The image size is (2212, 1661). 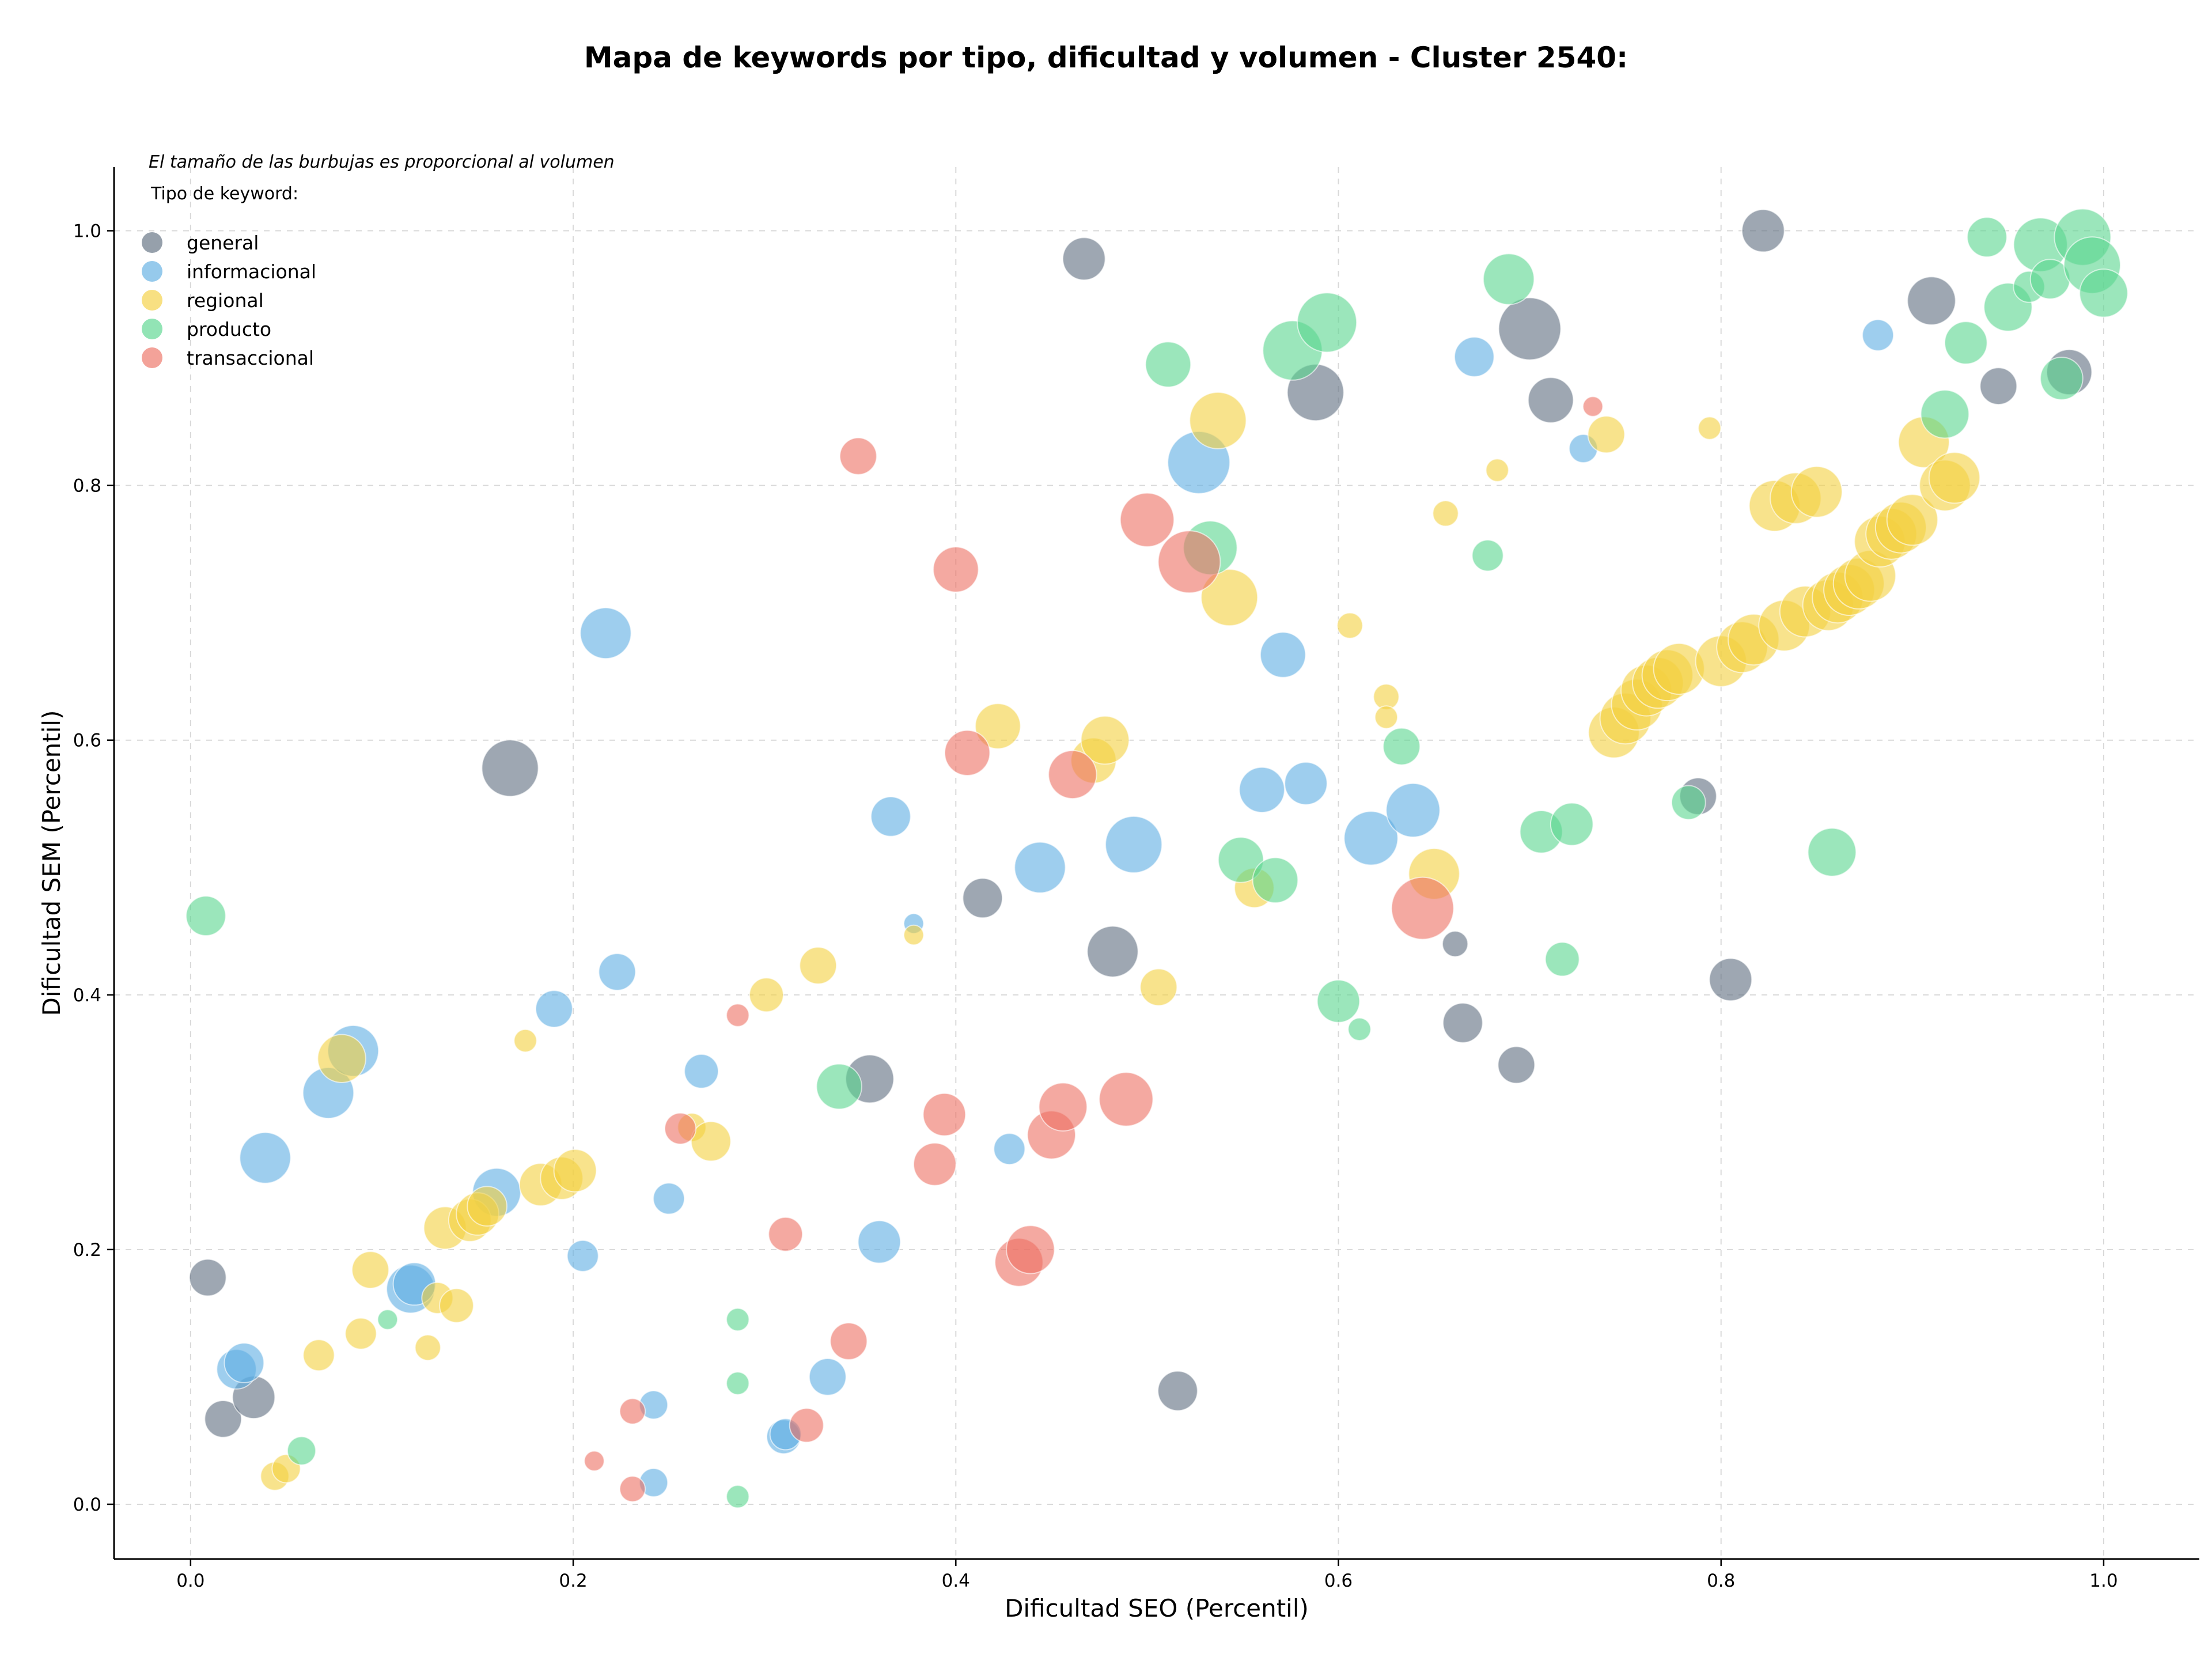 I want to click on y-tick-label: 0.6, so click(x=87, y=741).